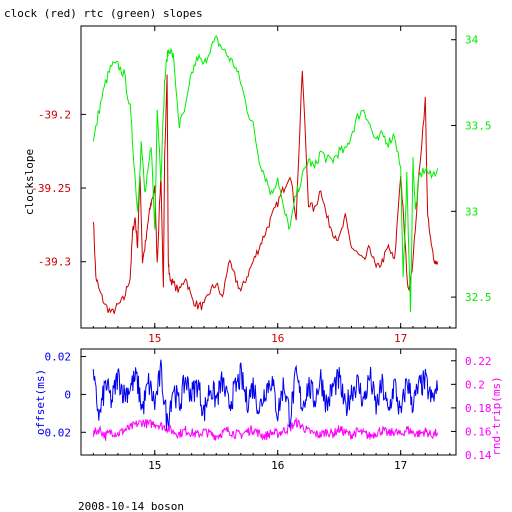 This screenshot has width=512, height=512. Describe the element at coordinates (58, 357) in the screenshot. I see `y-tick-label: 0.02` at that location.